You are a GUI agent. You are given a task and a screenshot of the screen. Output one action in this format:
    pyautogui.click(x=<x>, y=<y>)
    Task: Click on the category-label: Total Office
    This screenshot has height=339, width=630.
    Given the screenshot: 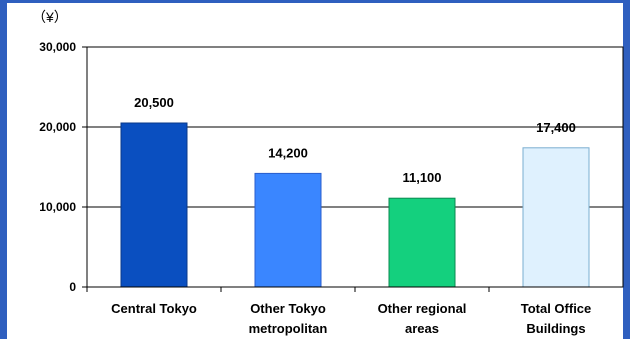 What is the action you would take?
    pyautogui.click(x=556, y=308)
    